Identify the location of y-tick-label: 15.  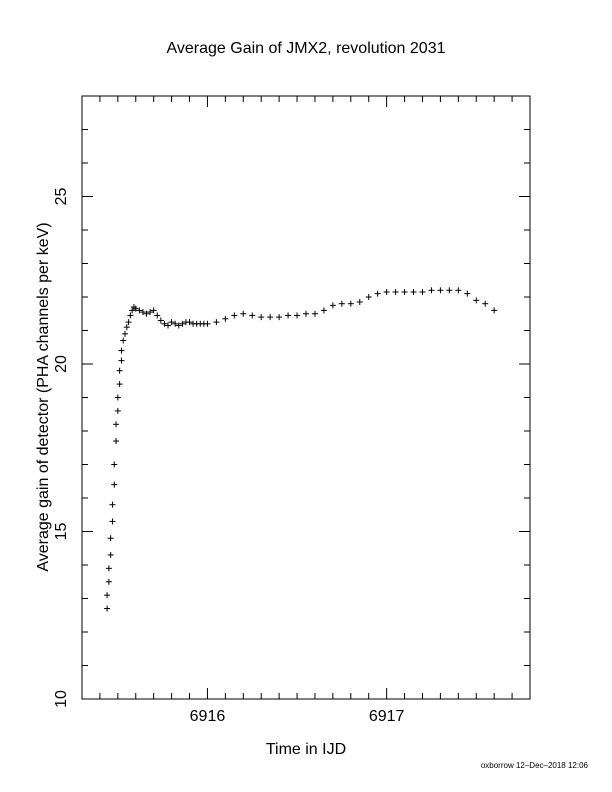
(61, 532).